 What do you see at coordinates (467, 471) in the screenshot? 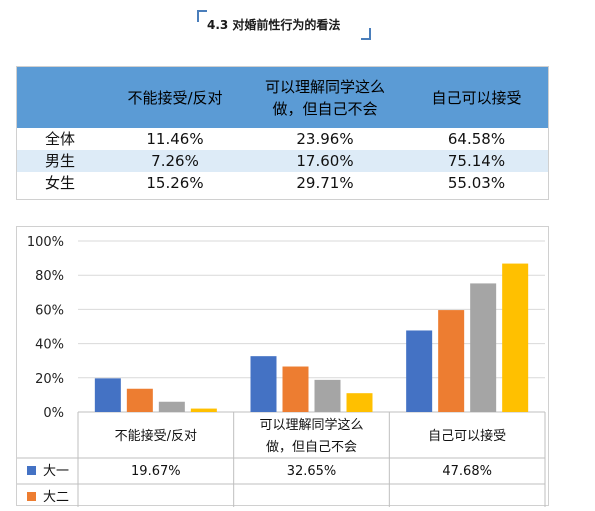
I see `data-table-value: 47.68%` at bounding box center [467, 471].